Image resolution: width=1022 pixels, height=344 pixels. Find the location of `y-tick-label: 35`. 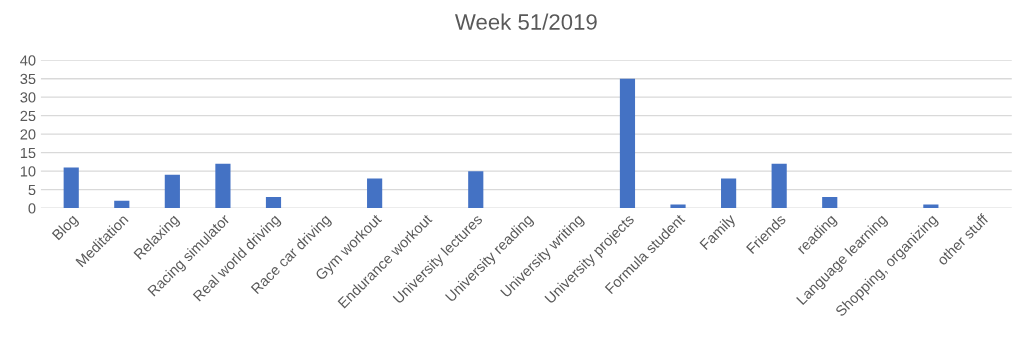

y-tick-label: 35 is located at coordinates (28, 79).